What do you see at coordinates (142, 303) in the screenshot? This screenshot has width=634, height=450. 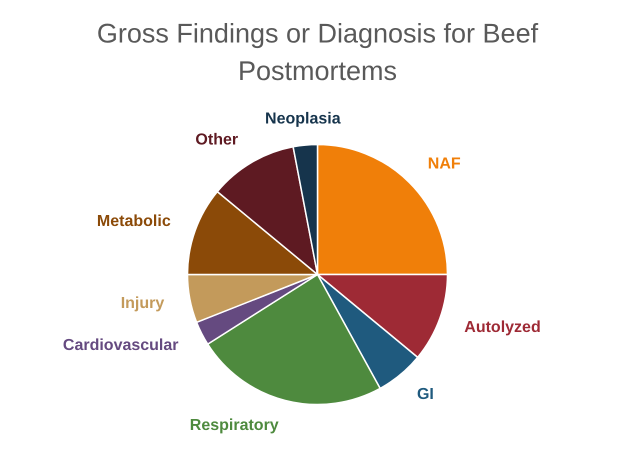 I see `slice-label: Injury` at bounding box center [142, 303].